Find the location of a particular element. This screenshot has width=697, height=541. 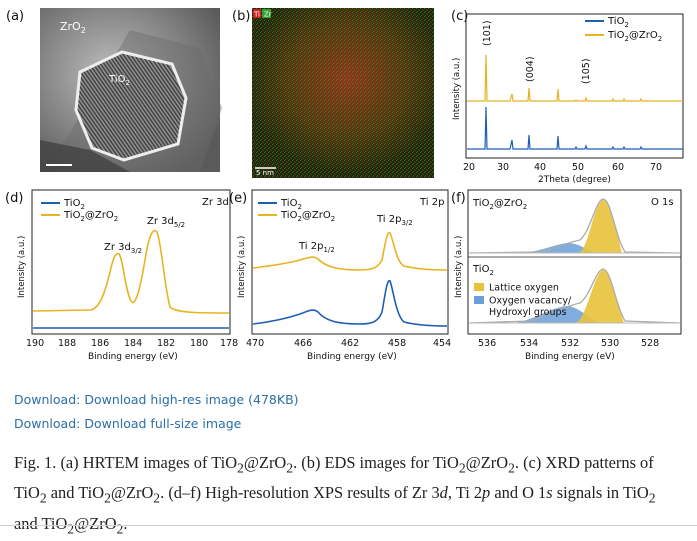

ti2p-tio2-curve is located at coordinates (350, 303).